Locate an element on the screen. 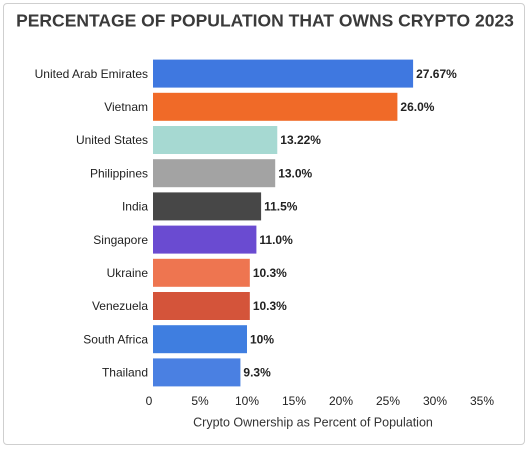  value-label: 9.3% is located at coordinates (257, 373).